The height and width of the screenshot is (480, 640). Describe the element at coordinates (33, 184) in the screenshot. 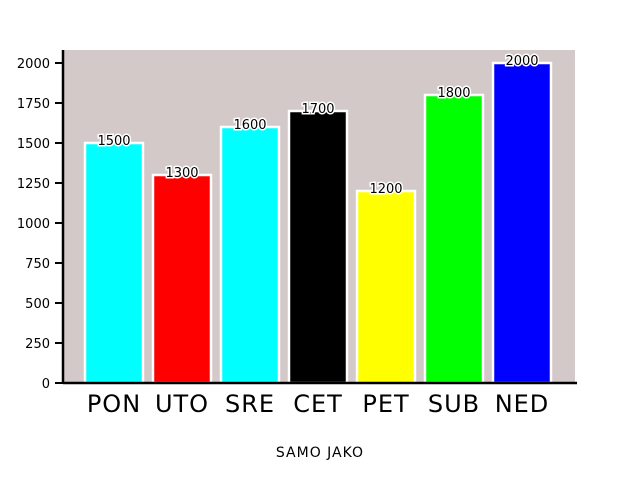

I see `y-tick-label: 1250` at that location.